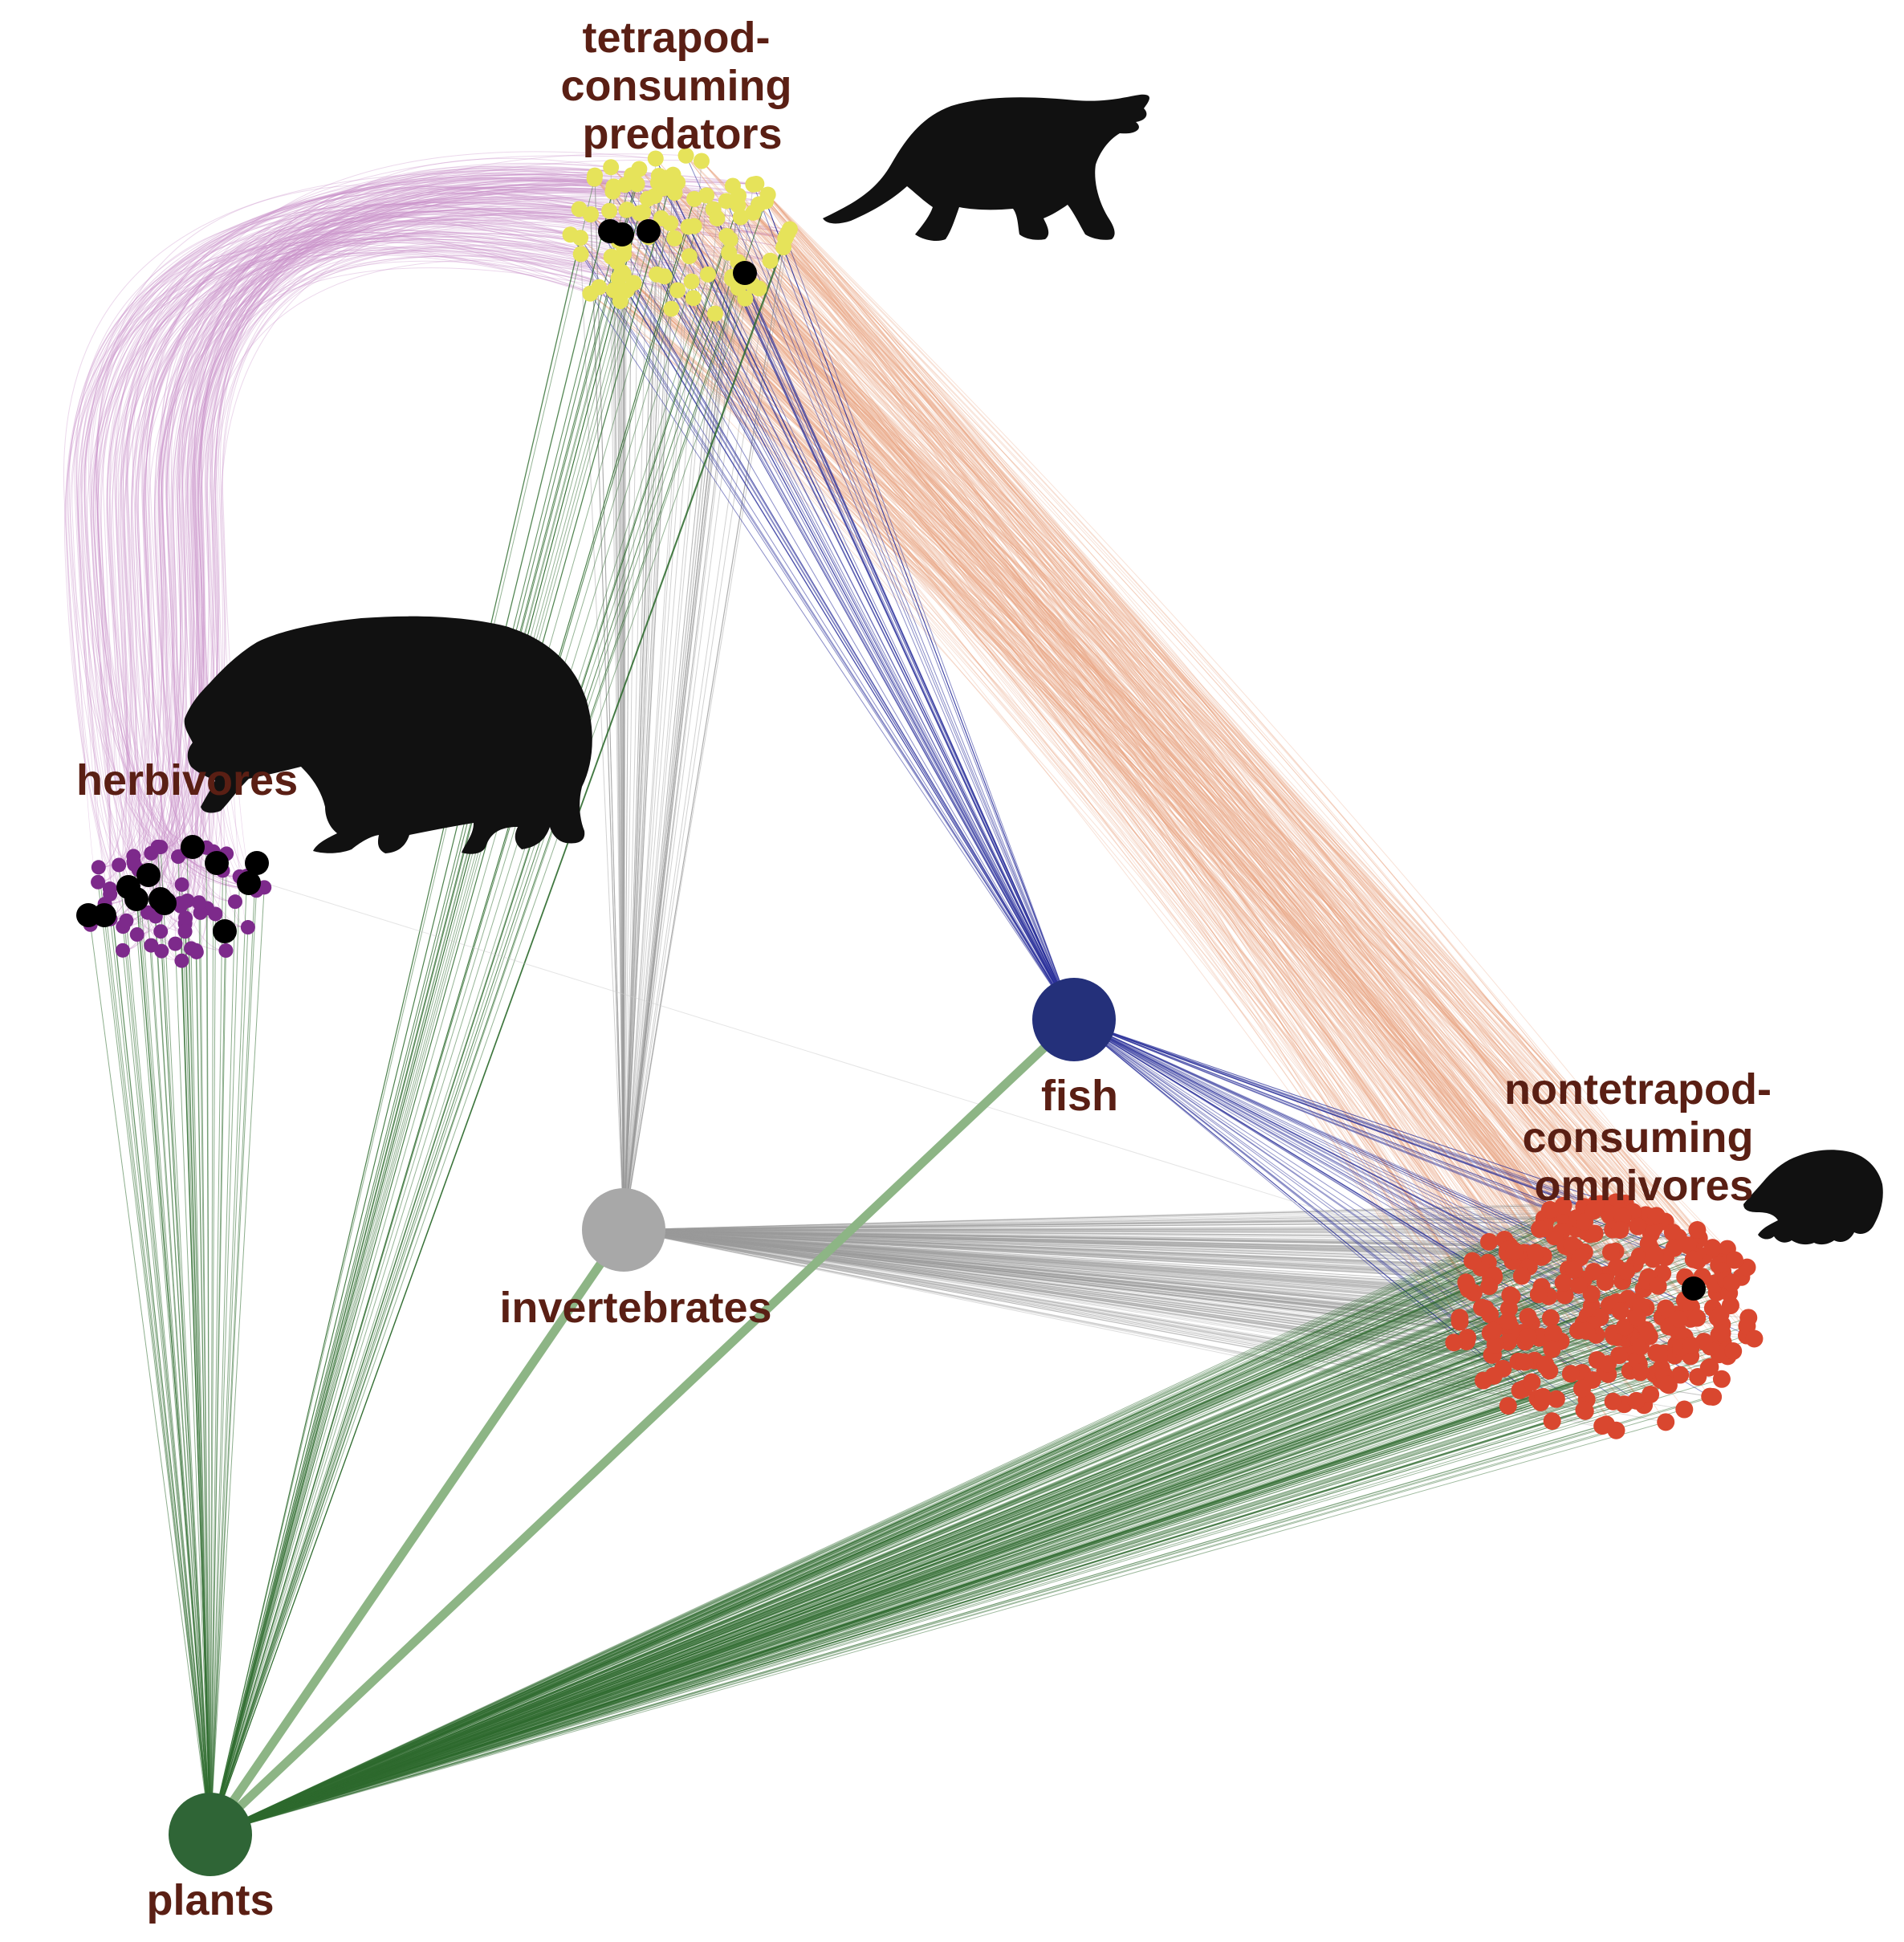  What do you see at coordinates (1694, 1288) in the screenshot?
I see `omnivore-highlight-node` at bounding box center [1694, 1288].